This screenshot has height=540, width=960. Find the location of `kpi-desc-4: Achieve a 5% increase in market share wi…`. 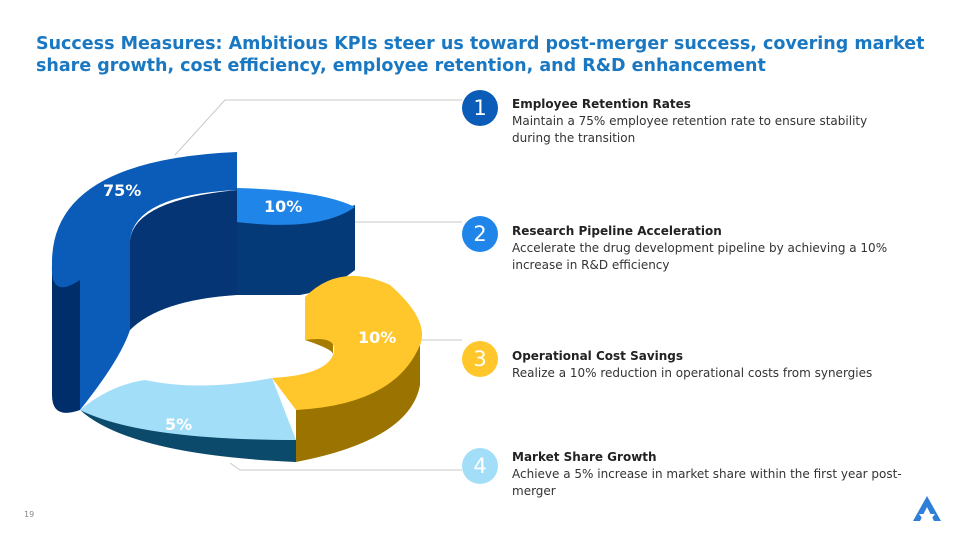

kpi-desc-4: Achieve a 5% increase in market share wi… is located at coordinates (707, 482).